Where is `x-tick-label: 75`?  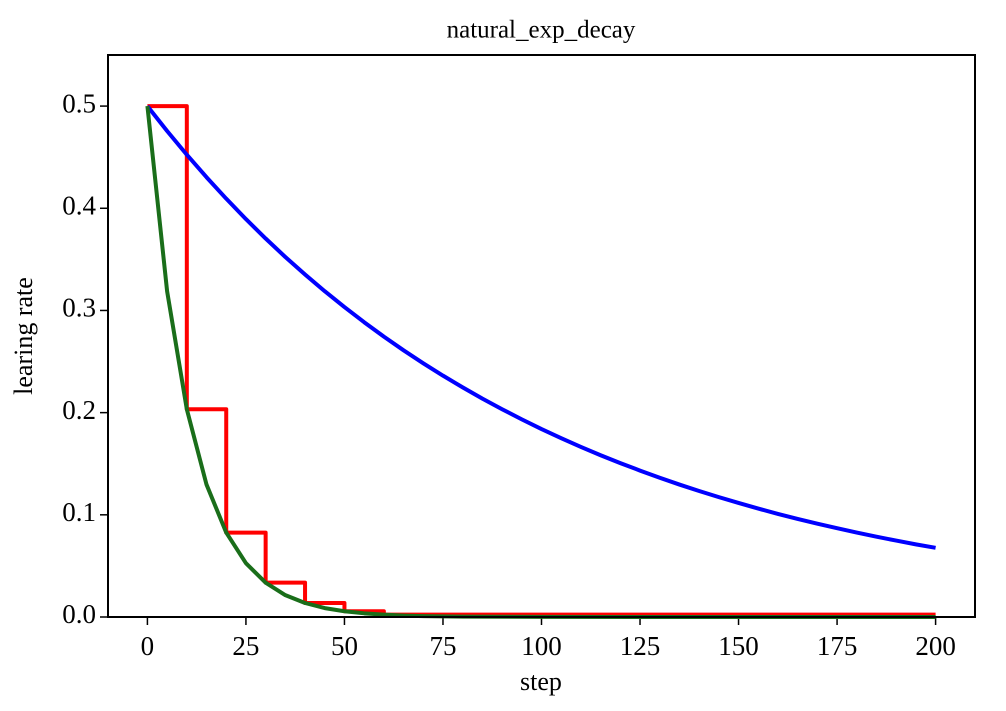 x-tick-label: 75 is located at coordinates (442, 646).